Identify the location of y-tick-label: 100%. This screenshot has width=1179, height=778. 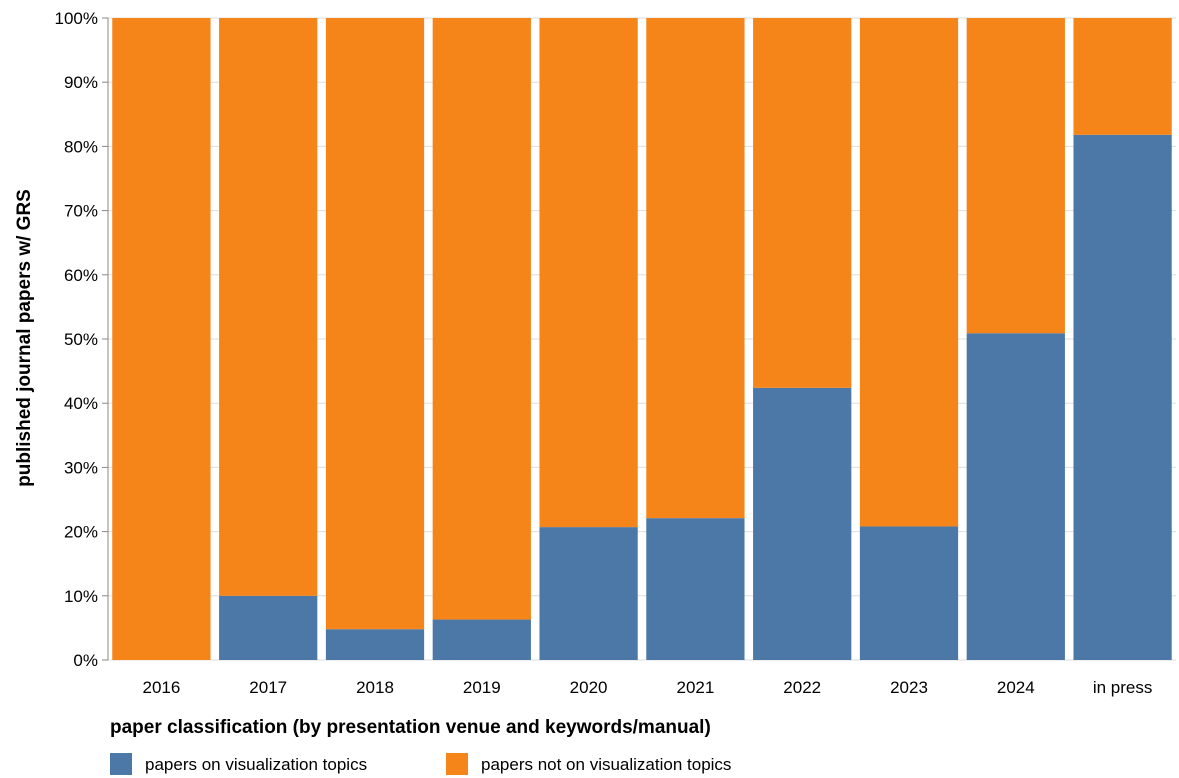
(76, 18).